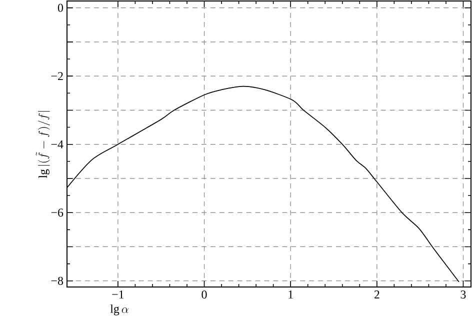  Describe the element at coordinates (119, 310) in the screenshot. I see `x-axis-title: $\lg \alpha$` at that location.